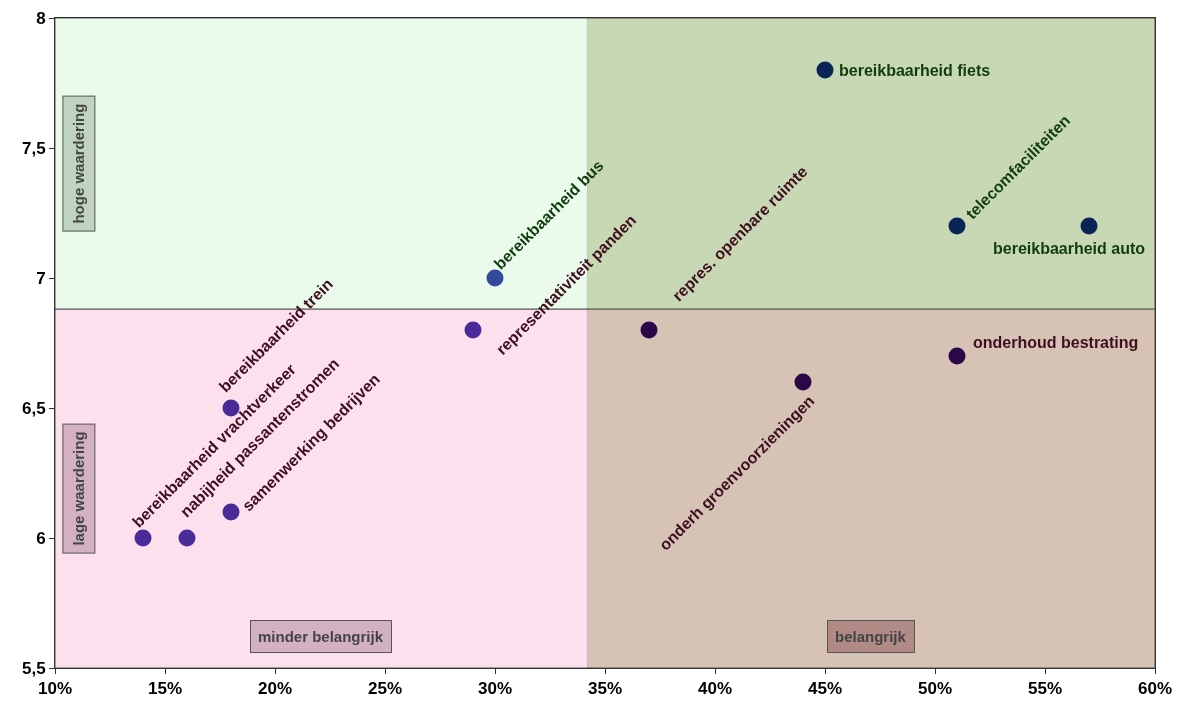 The height and width of the screenshot is (711, 1195). What do you see at coordinates (605, 689) in the screenshot?
I see `x-tick-label: 35%` at bounding box center [605, 689].